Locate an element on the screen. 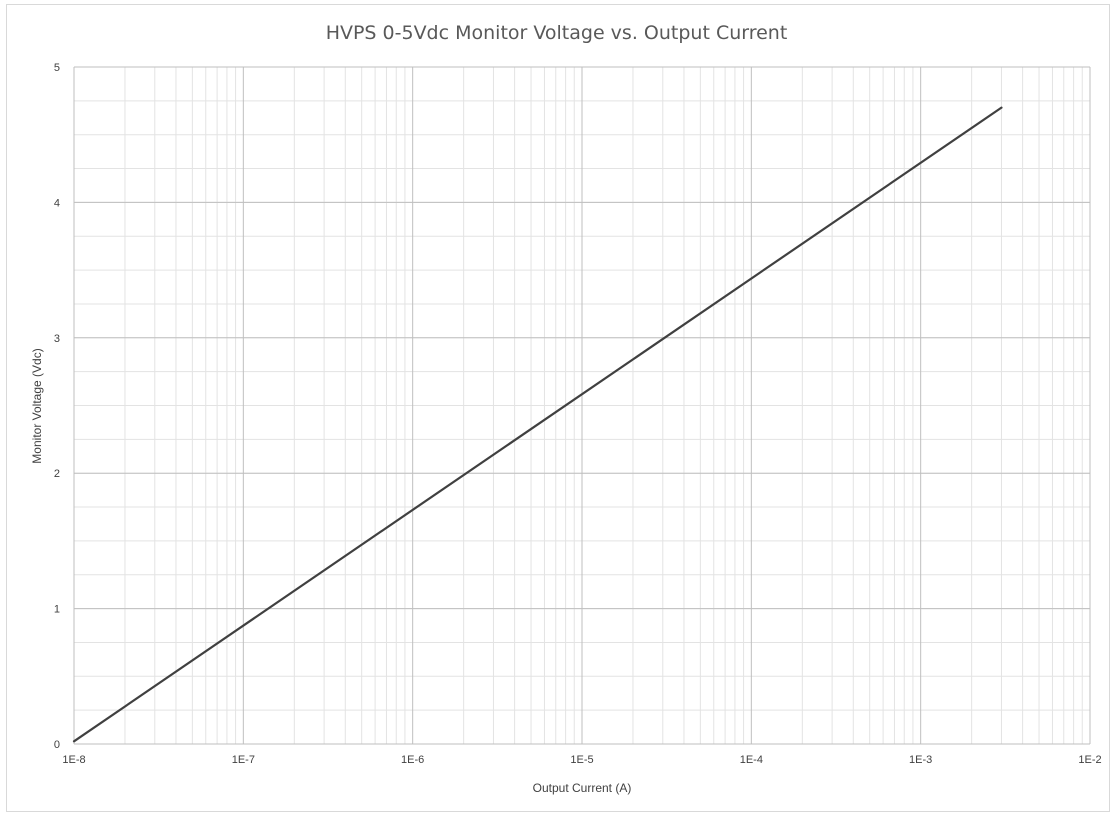 The image size is (1113, 816). x-tick-label: 1E-2 is located at coordinates (1089, 760).